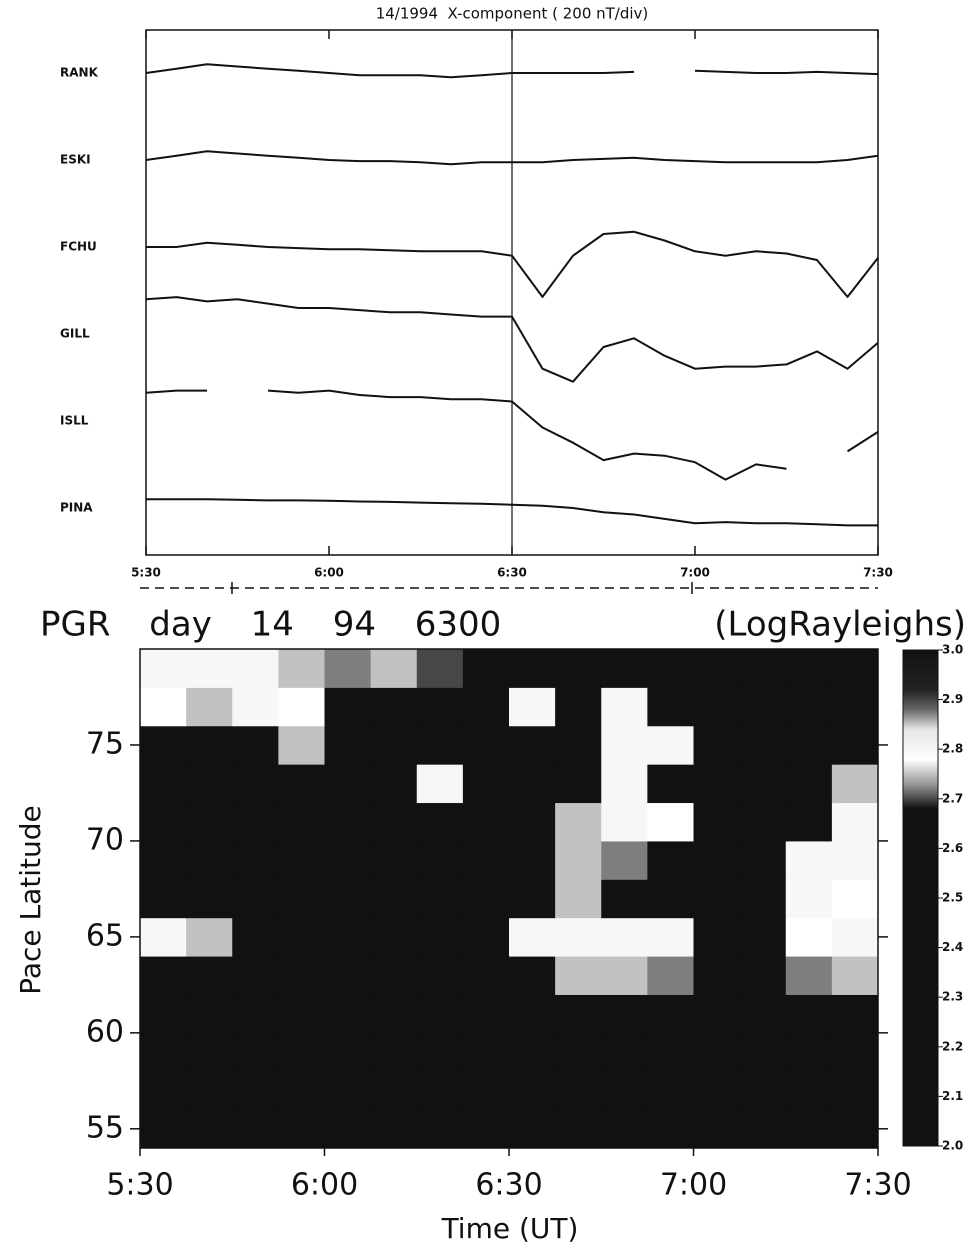  Describe the element at coordinates (78, 247) in the screenshot. I see `station-label: FCHU` at that location.